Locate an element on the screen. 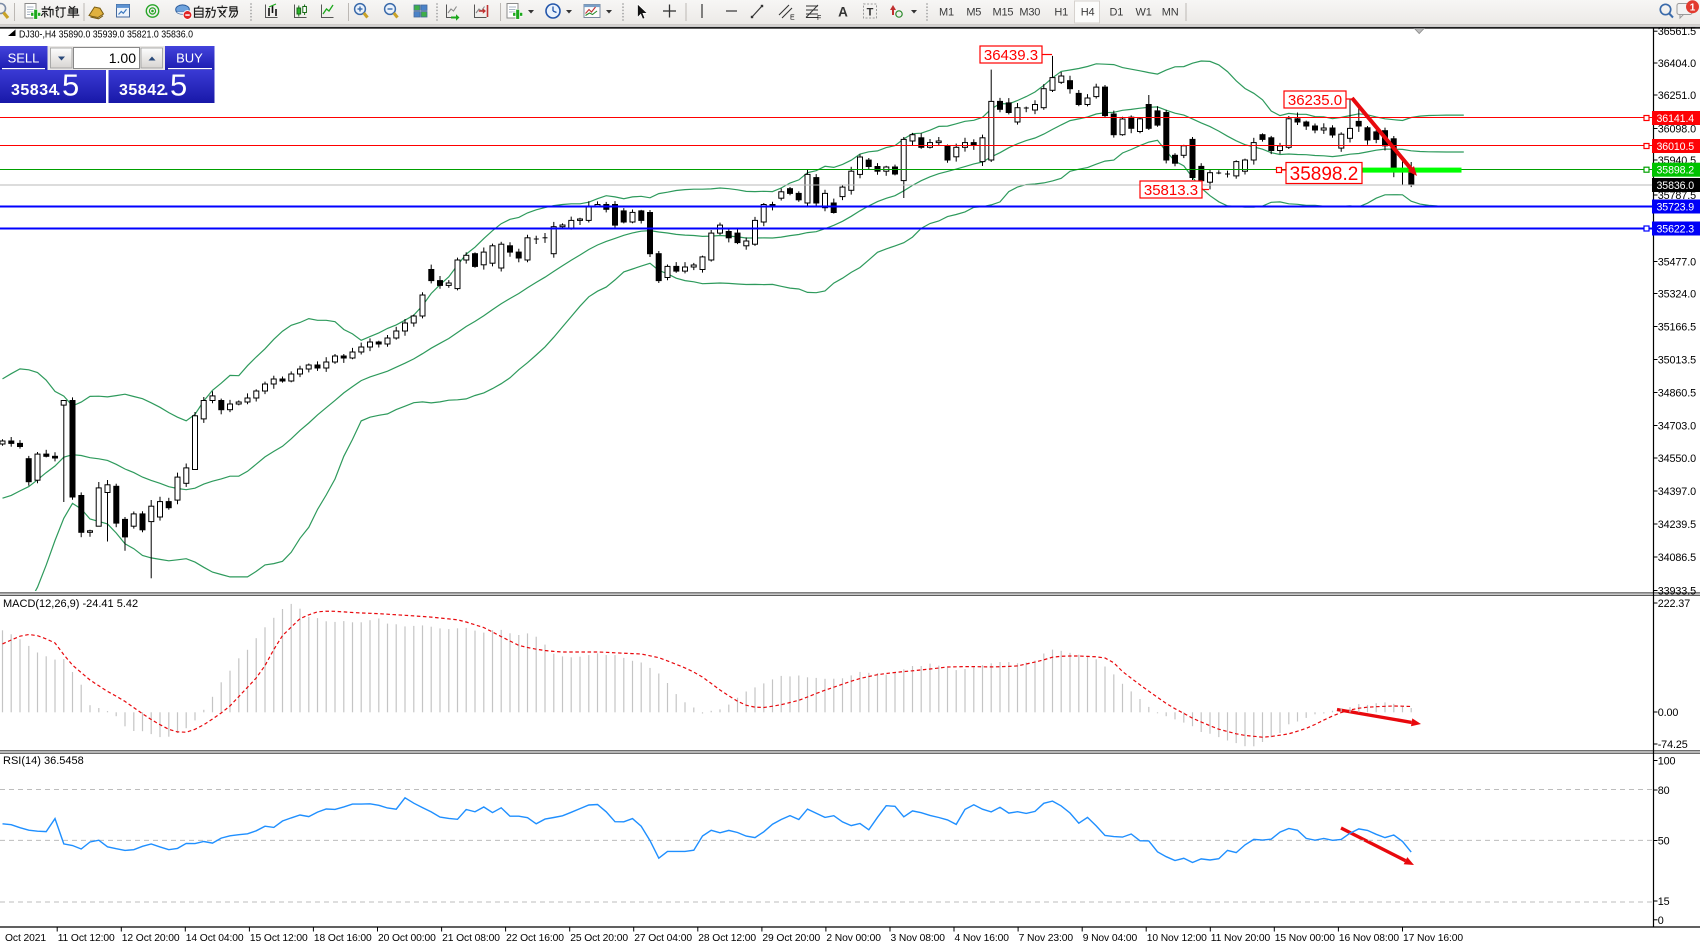  svg-text: 11 Nov 20:00 is located at coordinates (1241, 938).